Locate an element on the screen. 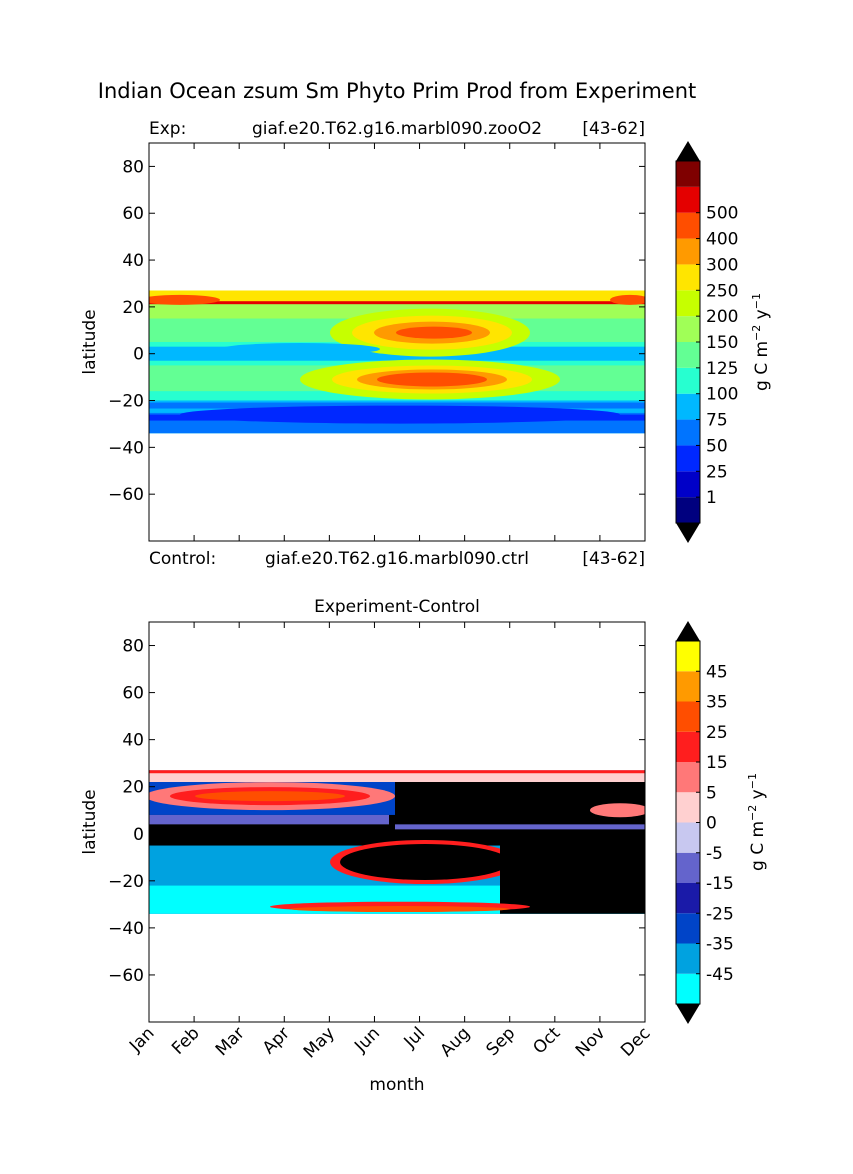  top-y-axis-label: latitude is located at coordinates (90, 341).